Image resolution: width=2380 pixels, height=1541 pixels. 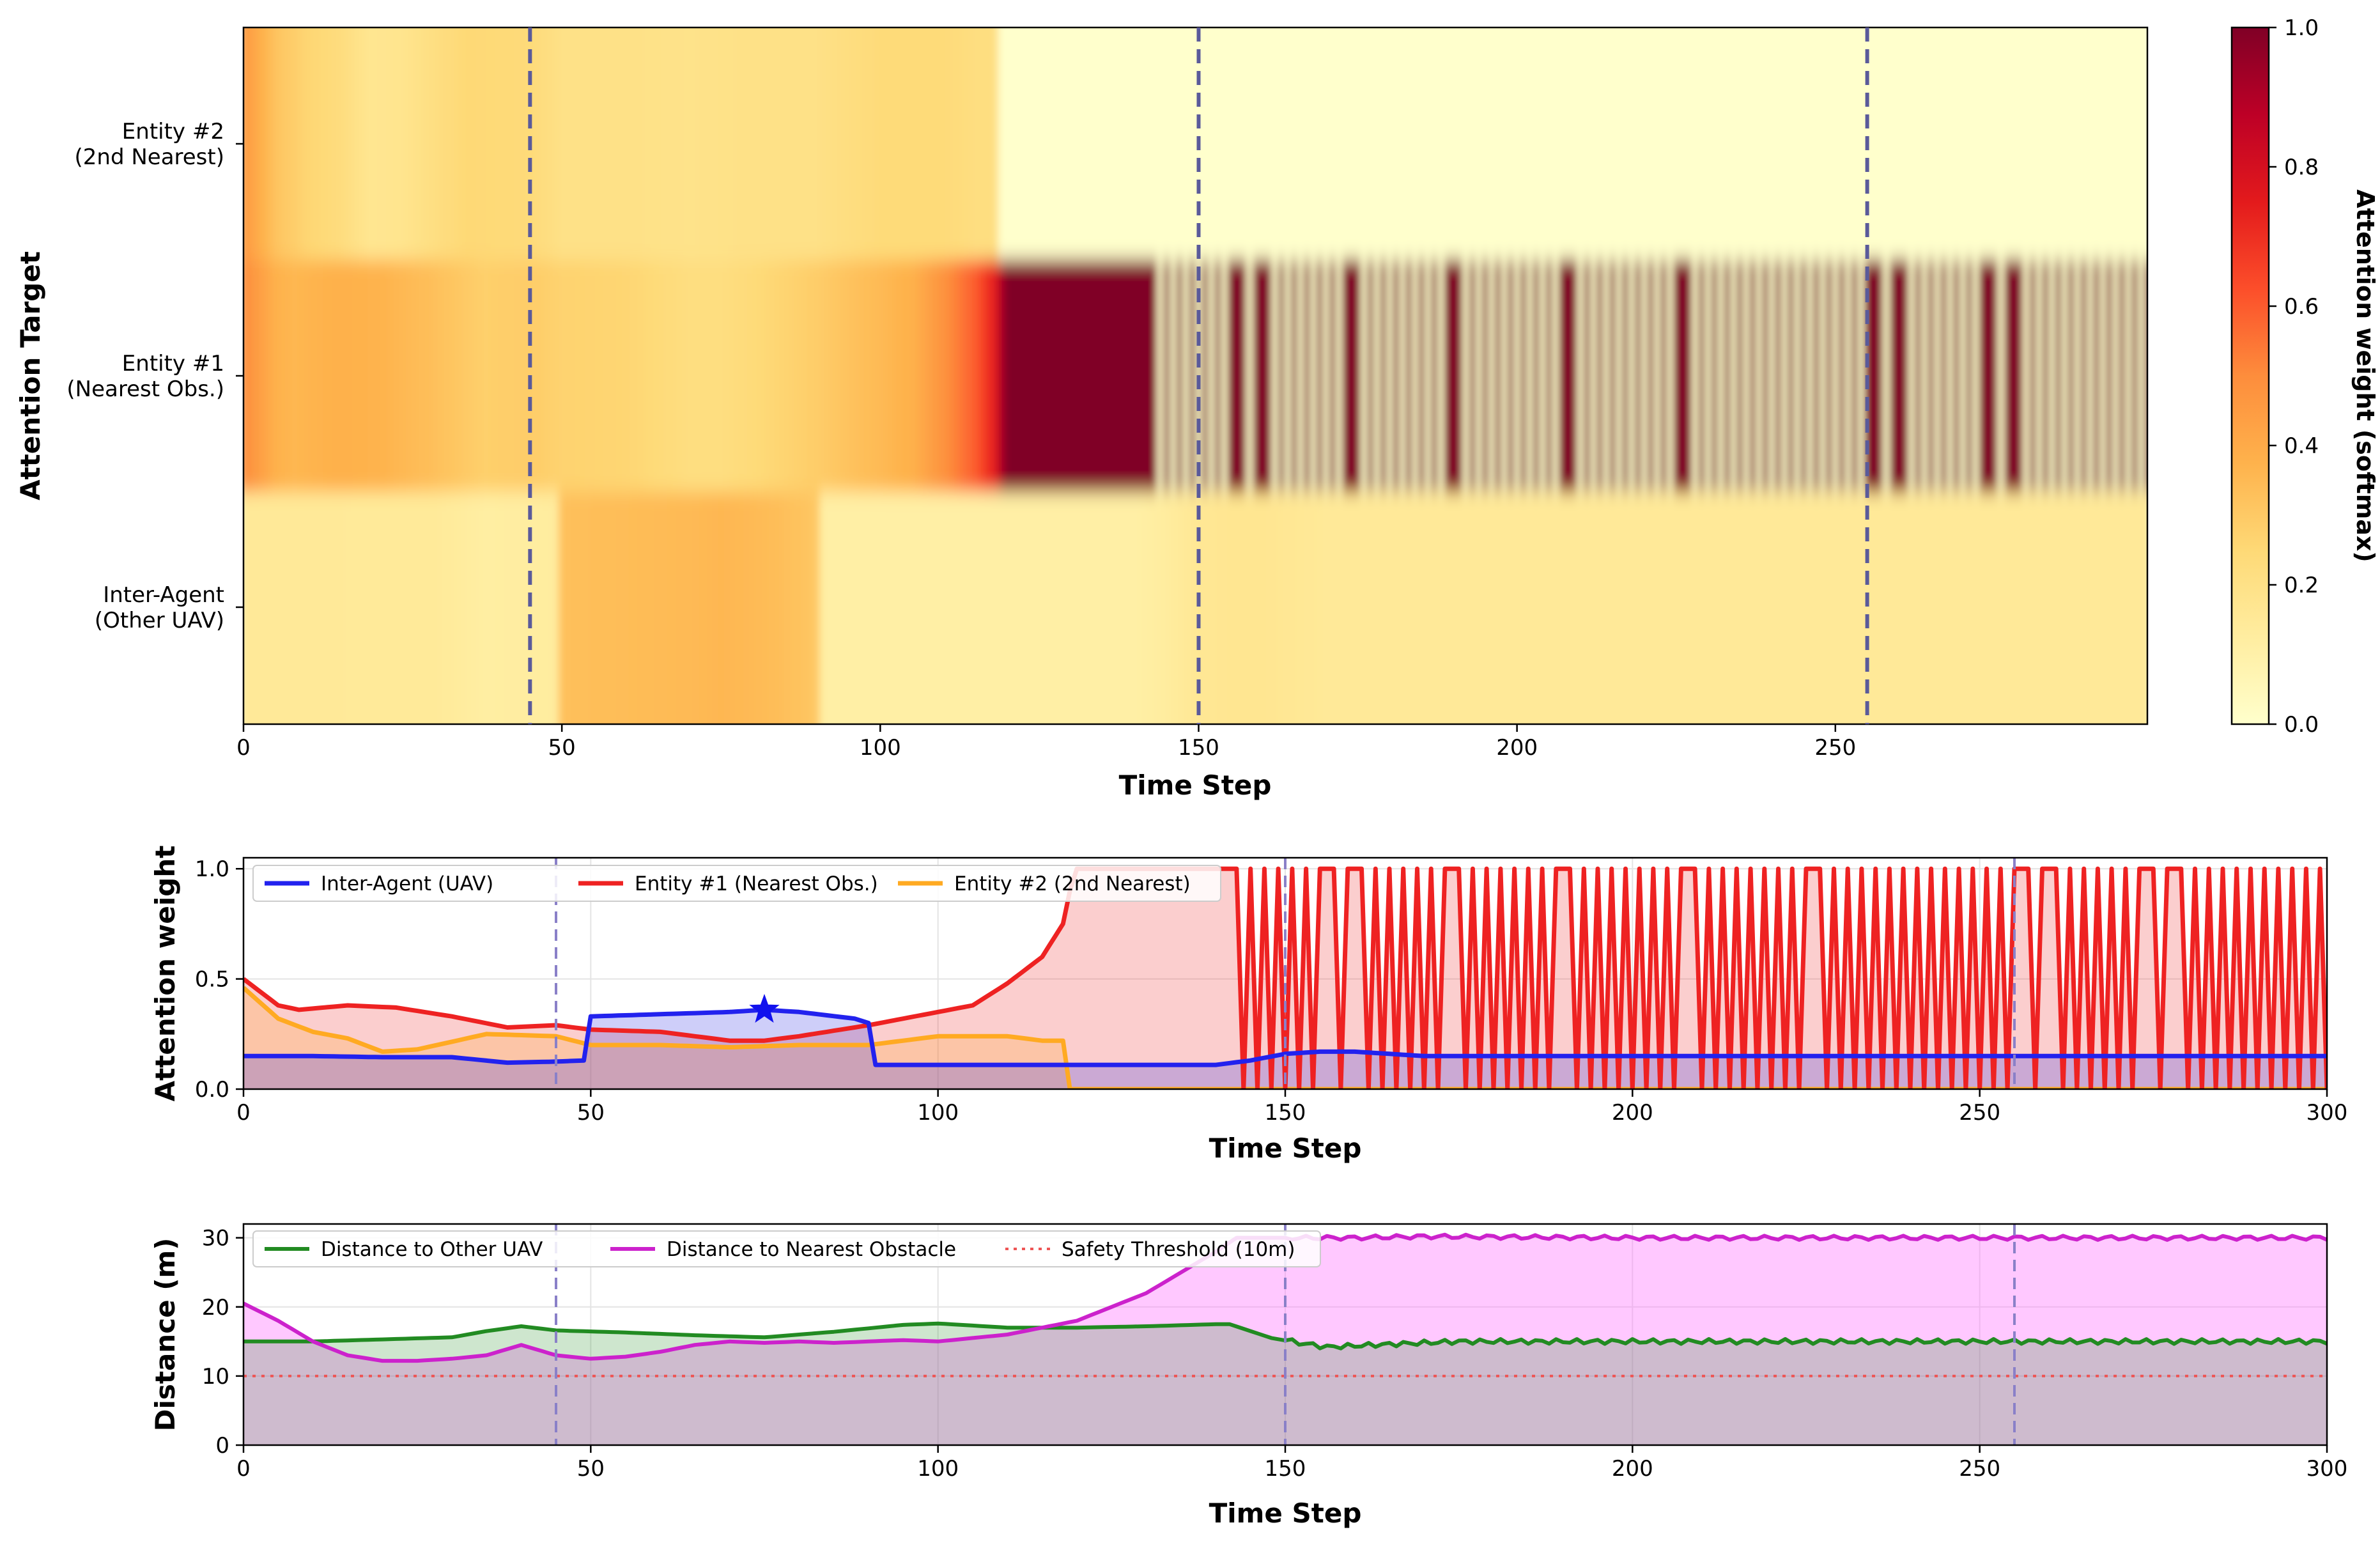 I want to click on y-tick-label: 1.0, so click(x=212, y=869).